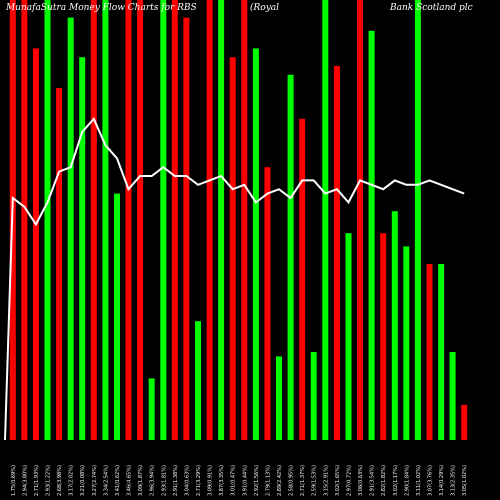  I want to click on chart-title-left: MunafaSutra Money Flow Charts for RBS, so click(101, 8).